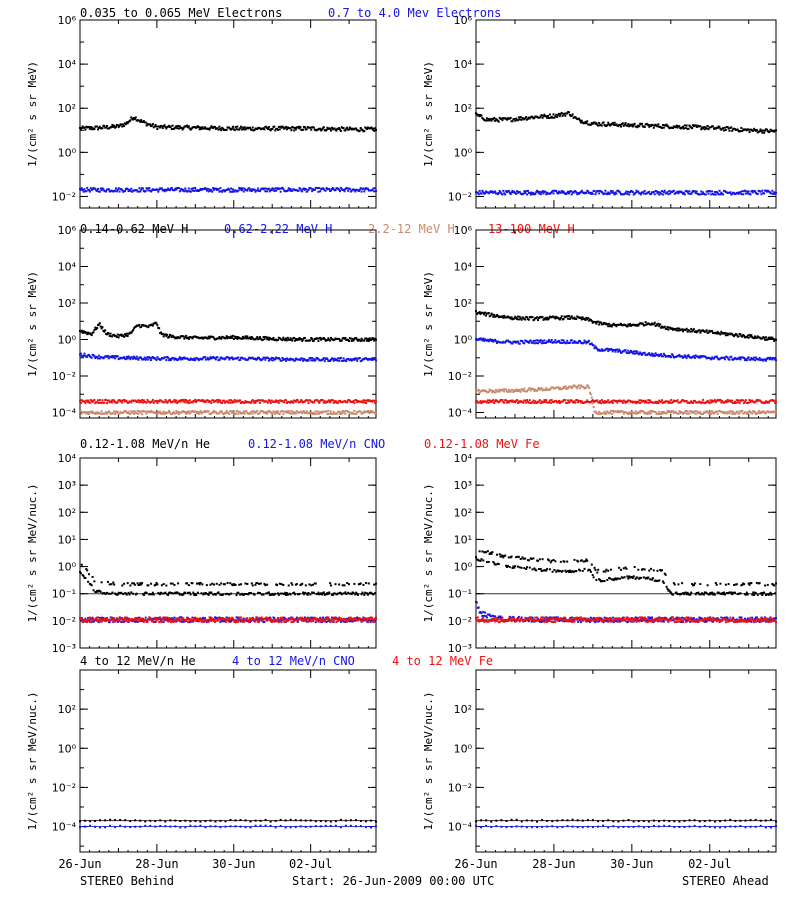 Image resolution: width=800 pixels, height=900 pixels. I want to click on y-tick-label: 10⁶, so click(463, 230).